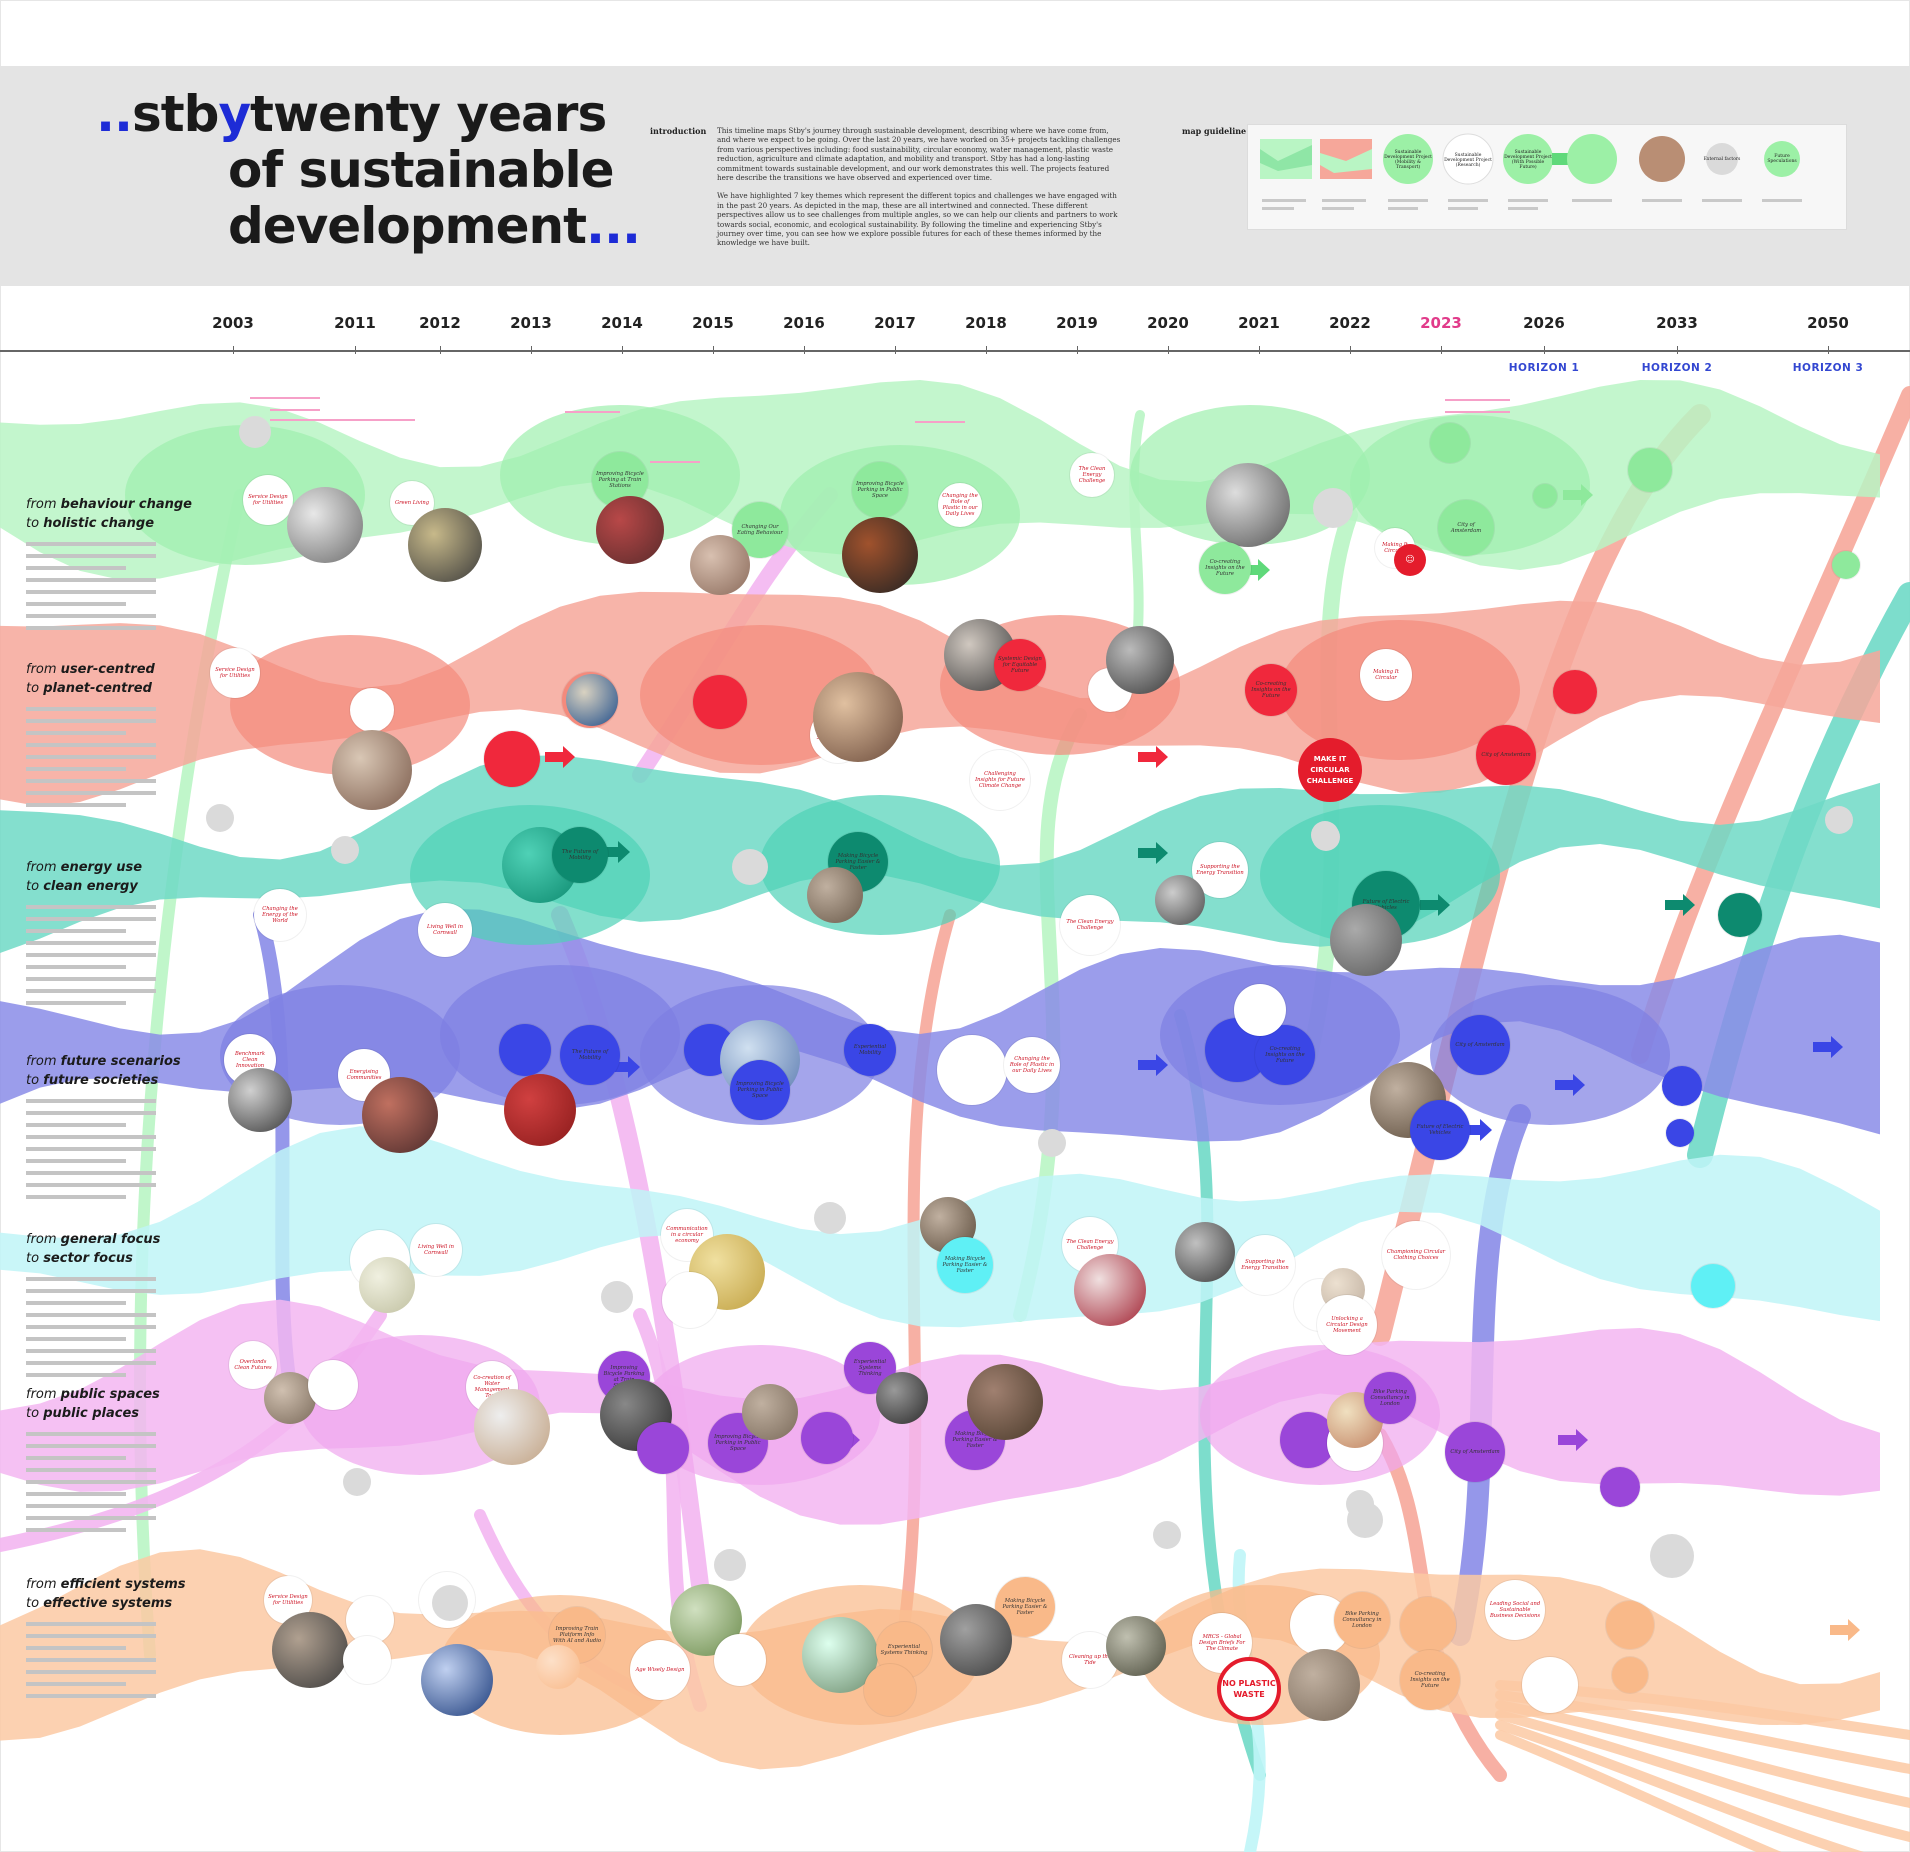 The image size is (1910, 1852). What do you see at coordinates (268, 500) in the screenshot?
I see `project-node: Service Design for Utilities` at bounding box center [268, 500].